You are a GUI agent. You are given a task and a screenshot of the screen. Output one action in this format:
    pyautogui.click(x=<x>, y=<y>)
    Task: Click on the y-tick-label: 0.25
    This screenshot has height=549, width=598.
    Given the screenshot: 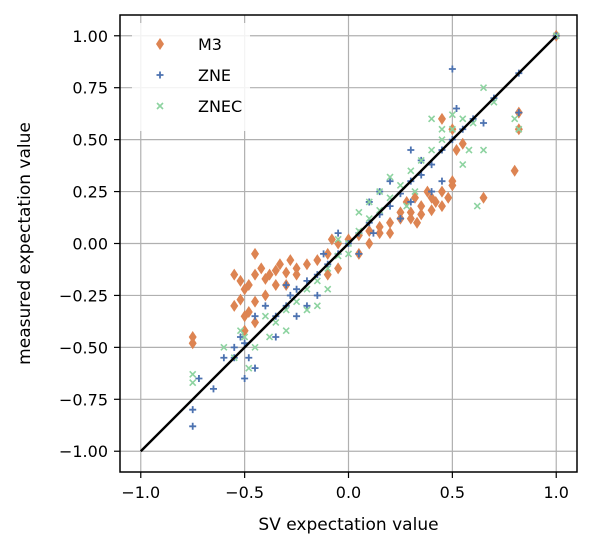 What is the action you would take?
    pyautogui.click(x=90, y=192)
    